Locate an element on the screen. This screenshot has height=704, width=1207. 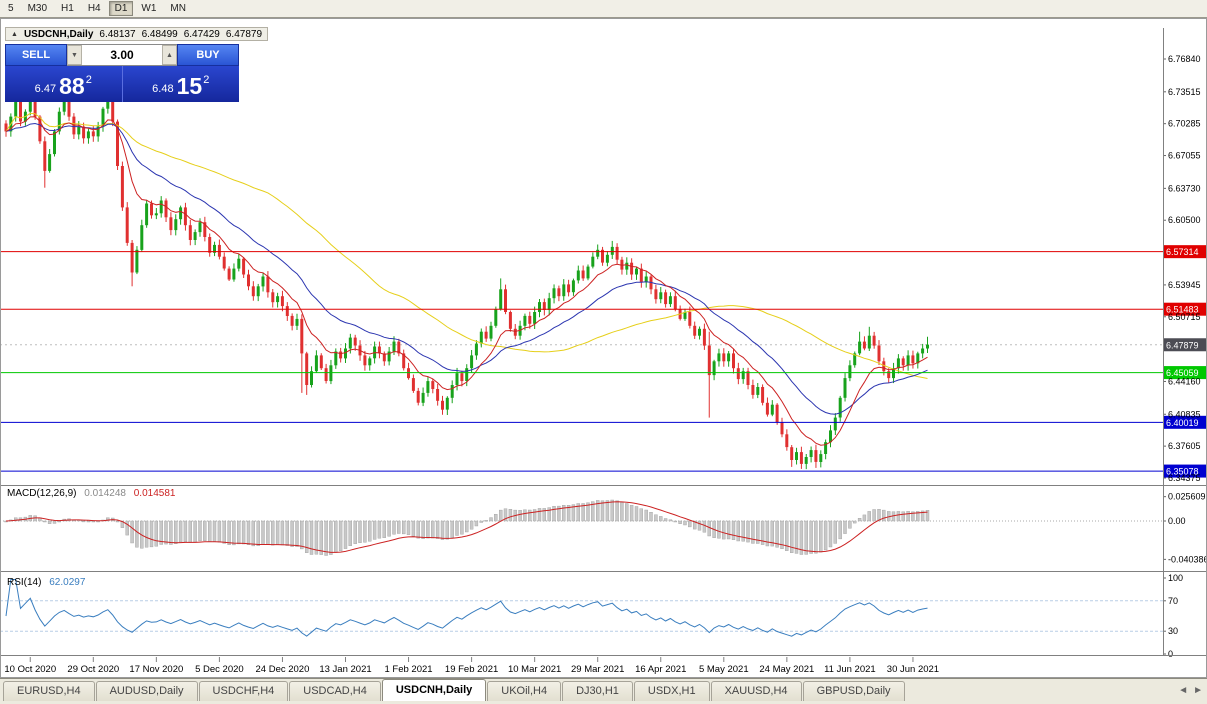
ohlc-high-value: 6.48499 is located at coordinates (159, 34).